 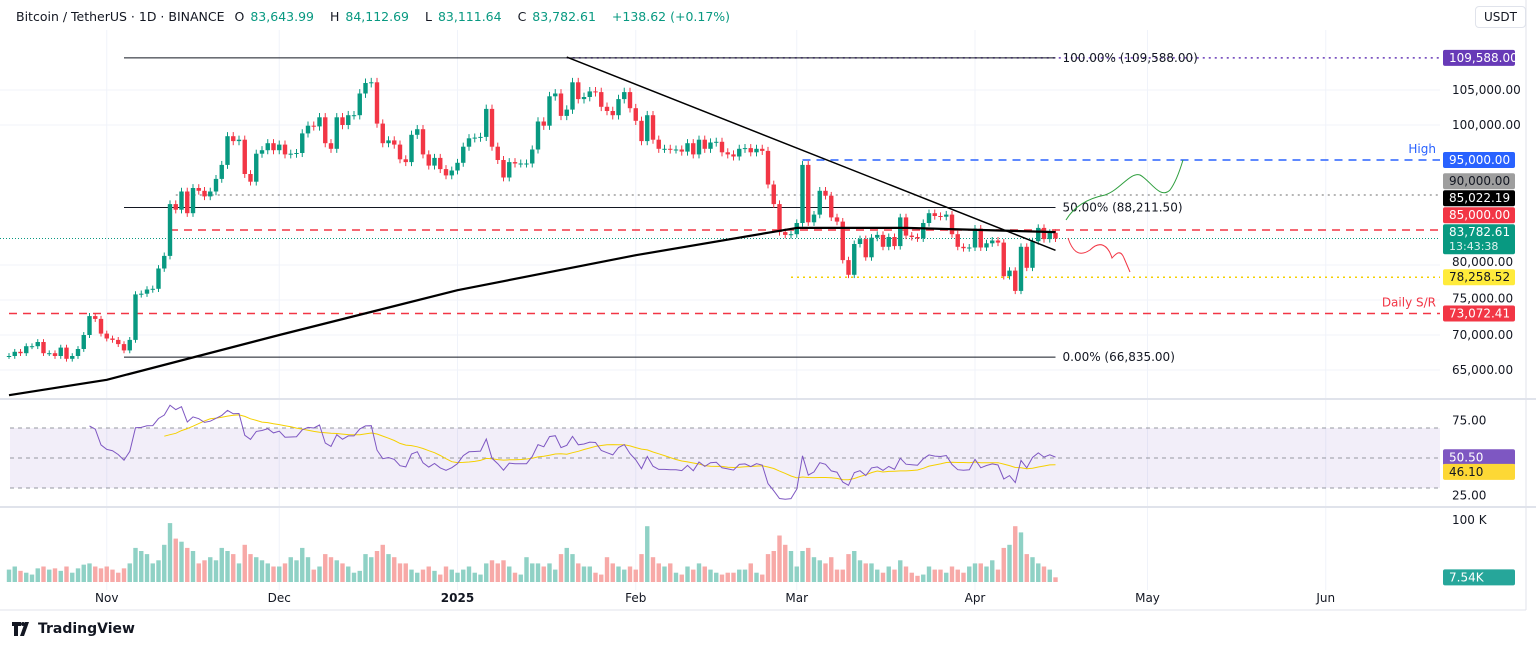 I want to click on volume-value-label-bg, so click(x=1479, y=577).